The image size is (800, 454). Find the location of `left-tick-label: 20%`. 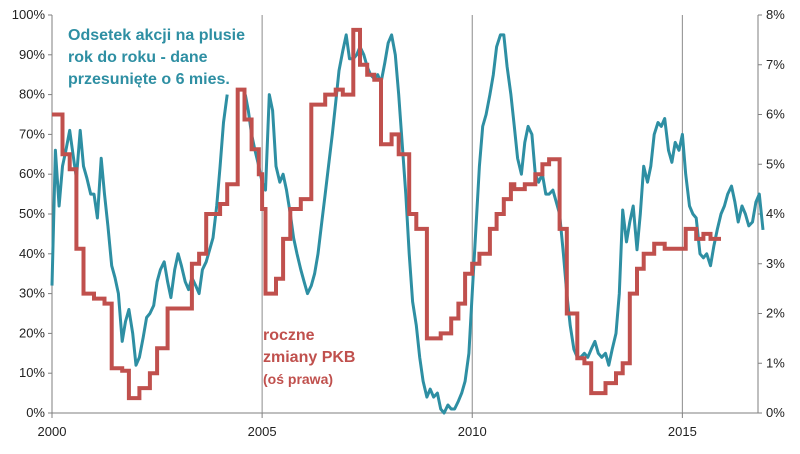

left-tick-label: 20% is located at coordinates (32, 332).